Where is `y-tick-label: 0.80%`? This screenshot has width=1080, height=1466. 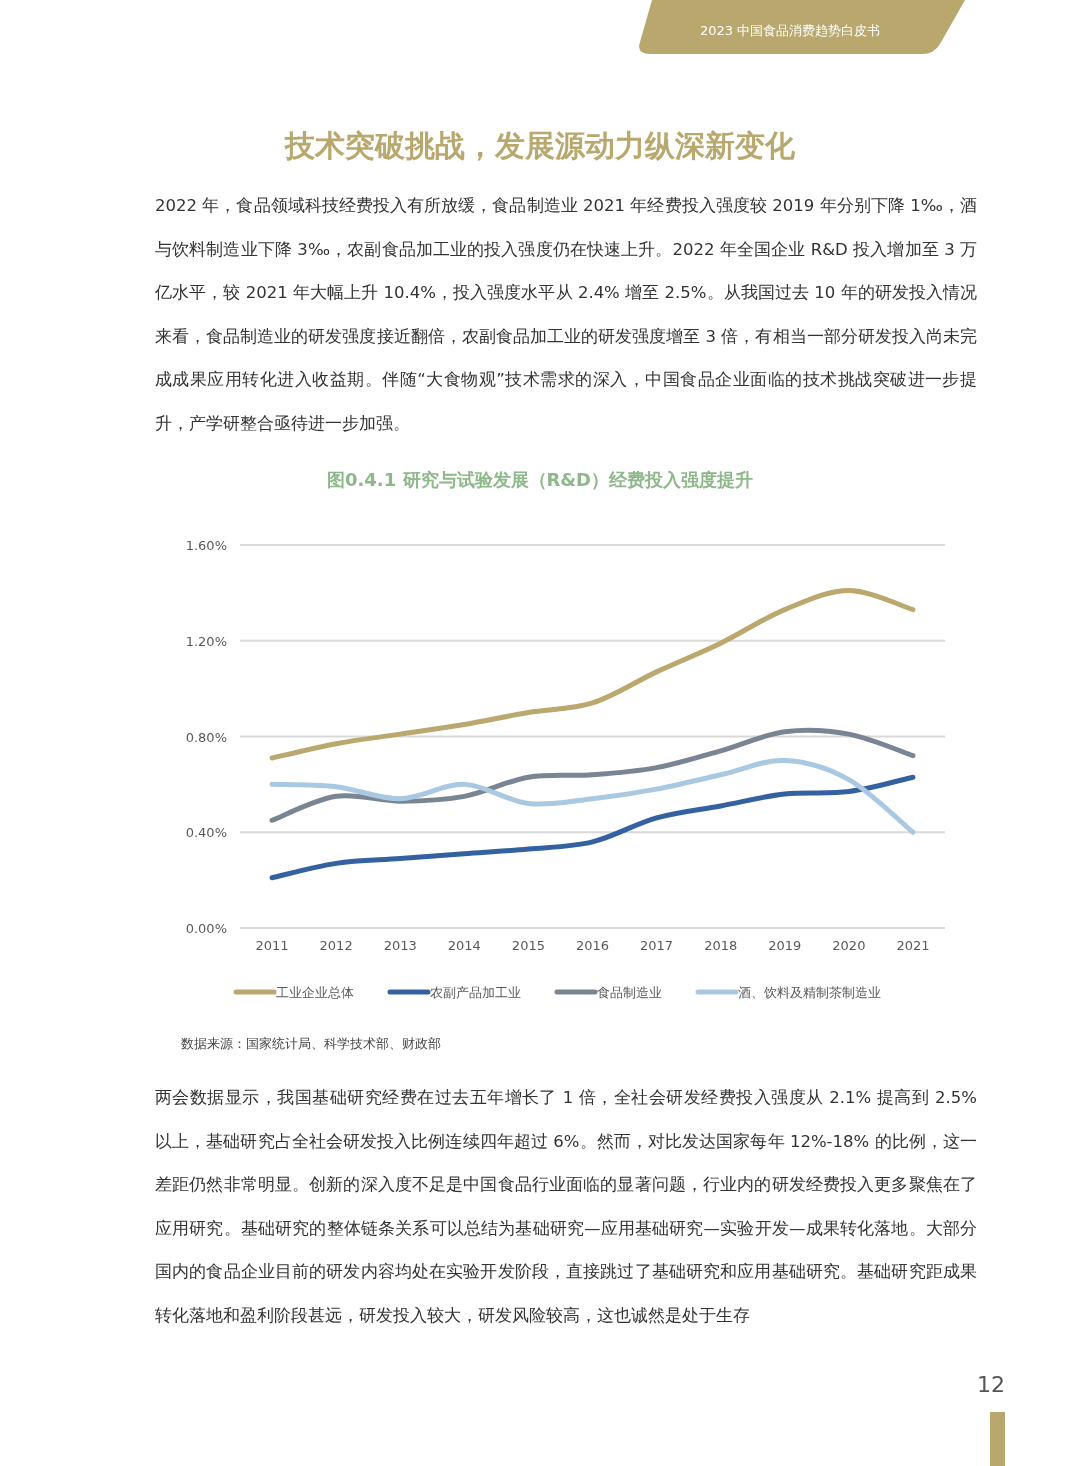
y-tick-label: 0.80% is located at coordinates (206, 737).